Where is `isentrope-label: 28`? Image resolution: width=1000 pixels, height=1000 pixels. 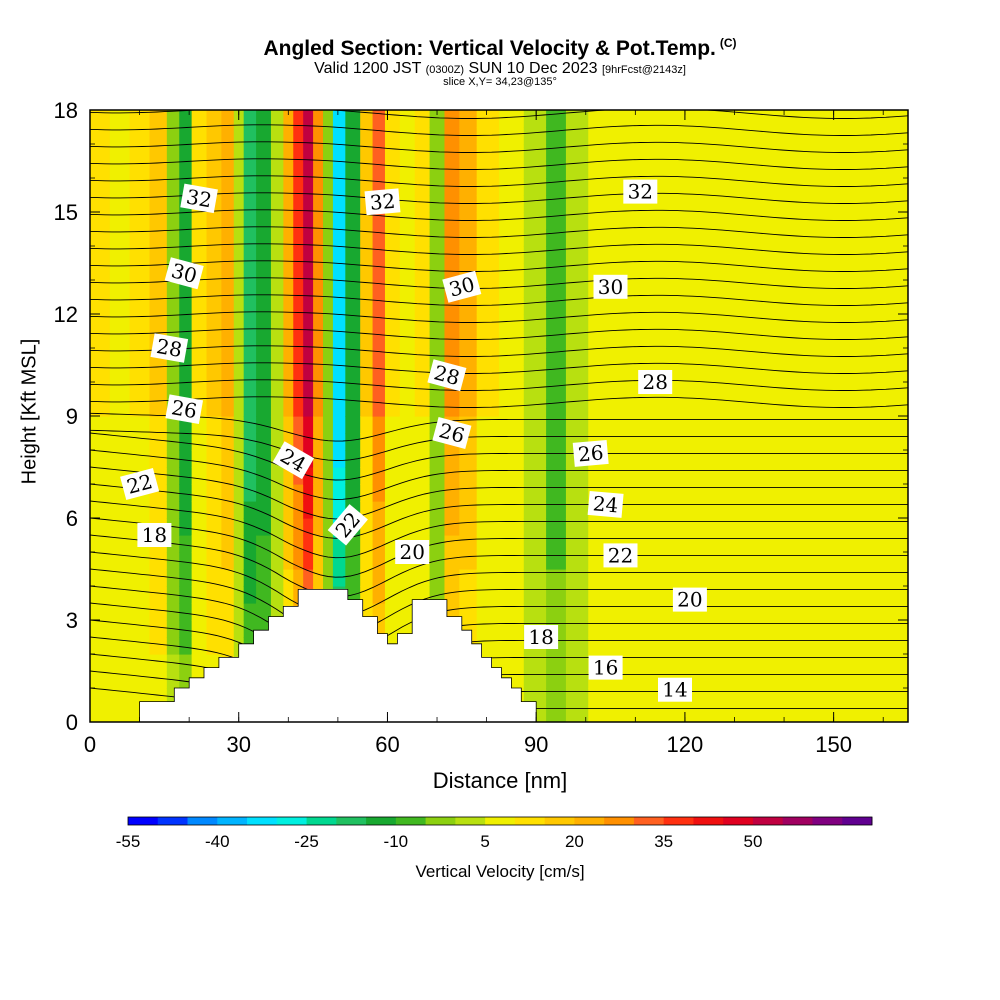
isentrope-label: 28 is located at coordinates (169, 348).